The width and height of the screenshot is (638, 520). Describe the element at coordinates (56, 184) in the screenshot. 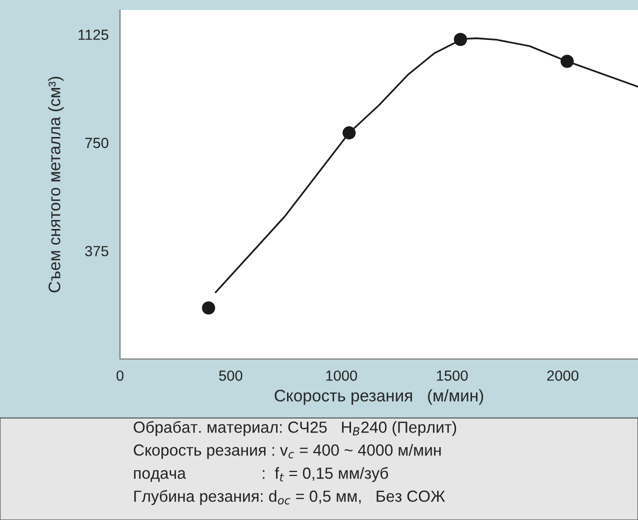

I see `y-axis-title: Съем снятого металла (см³)` at that location.